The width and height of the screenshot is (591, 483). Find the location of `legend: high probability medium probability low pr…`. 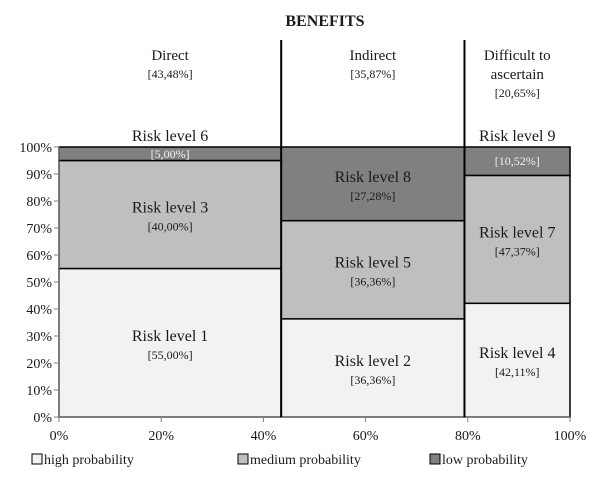

legend: high probability medium probability low pr… is located at coordinates (279, 460).